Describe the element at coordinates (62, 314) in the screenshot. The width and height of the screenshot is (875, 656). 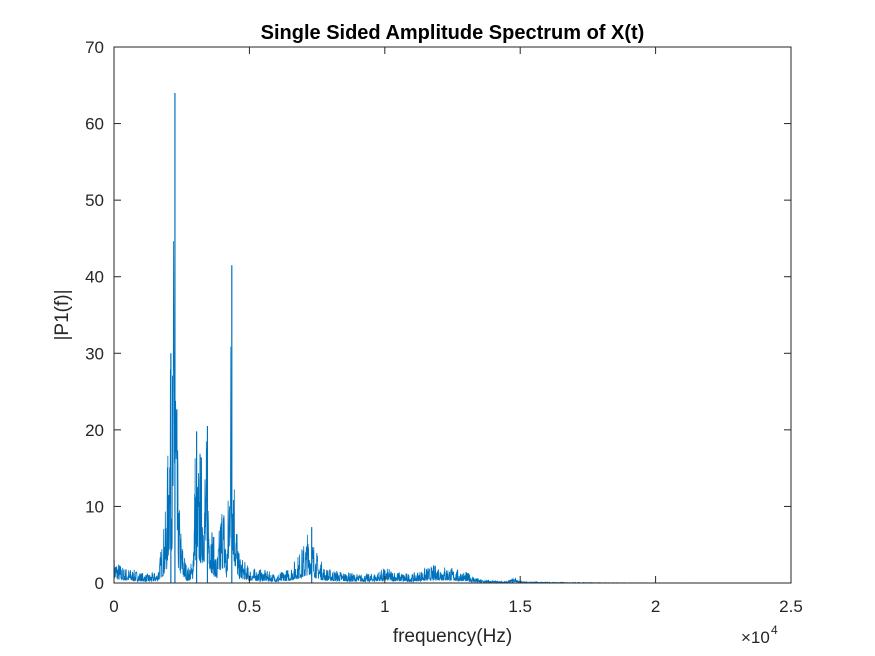
I see `y-axis-label: |P1(f)|` at that location.